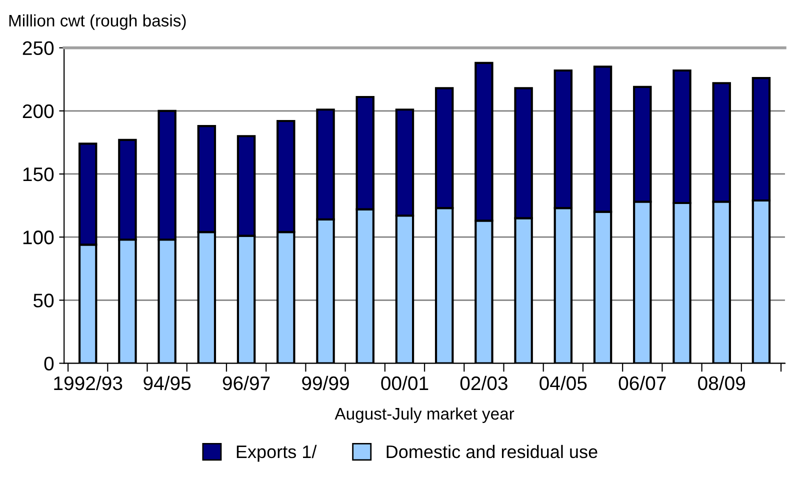  What do you see at coordinates (276, 453) in the screenshot?
I see `legend-label: Exports 1/` at bounding box center [276, 453].